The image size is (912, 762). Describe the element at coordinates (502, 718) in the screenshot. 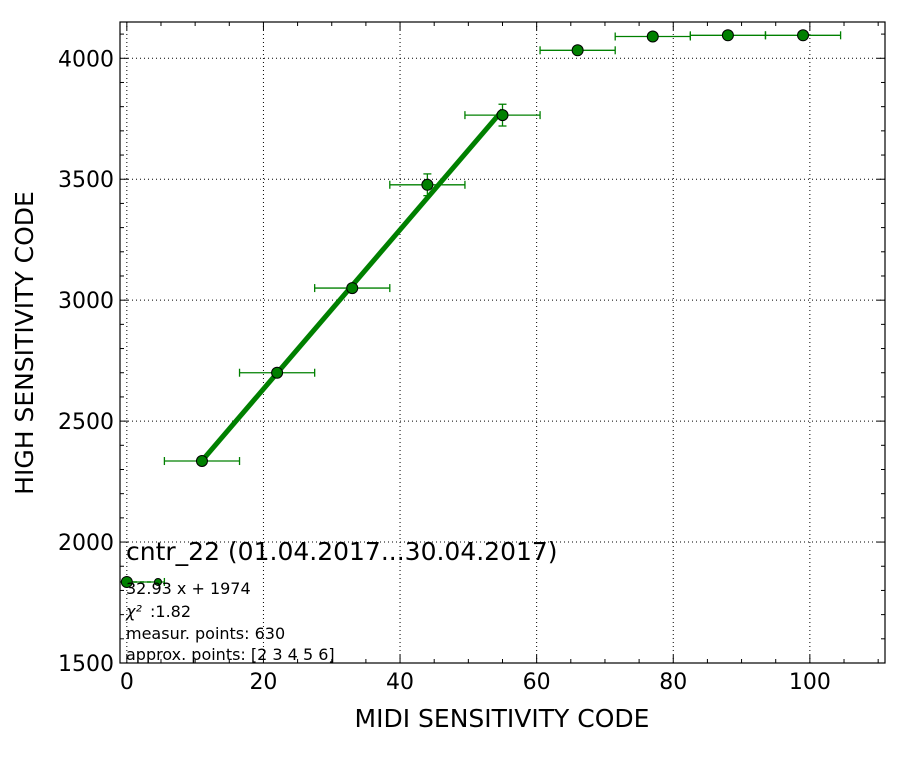

I see `x-axis-label: MIDI SENSITIVITY CODE` at that location.